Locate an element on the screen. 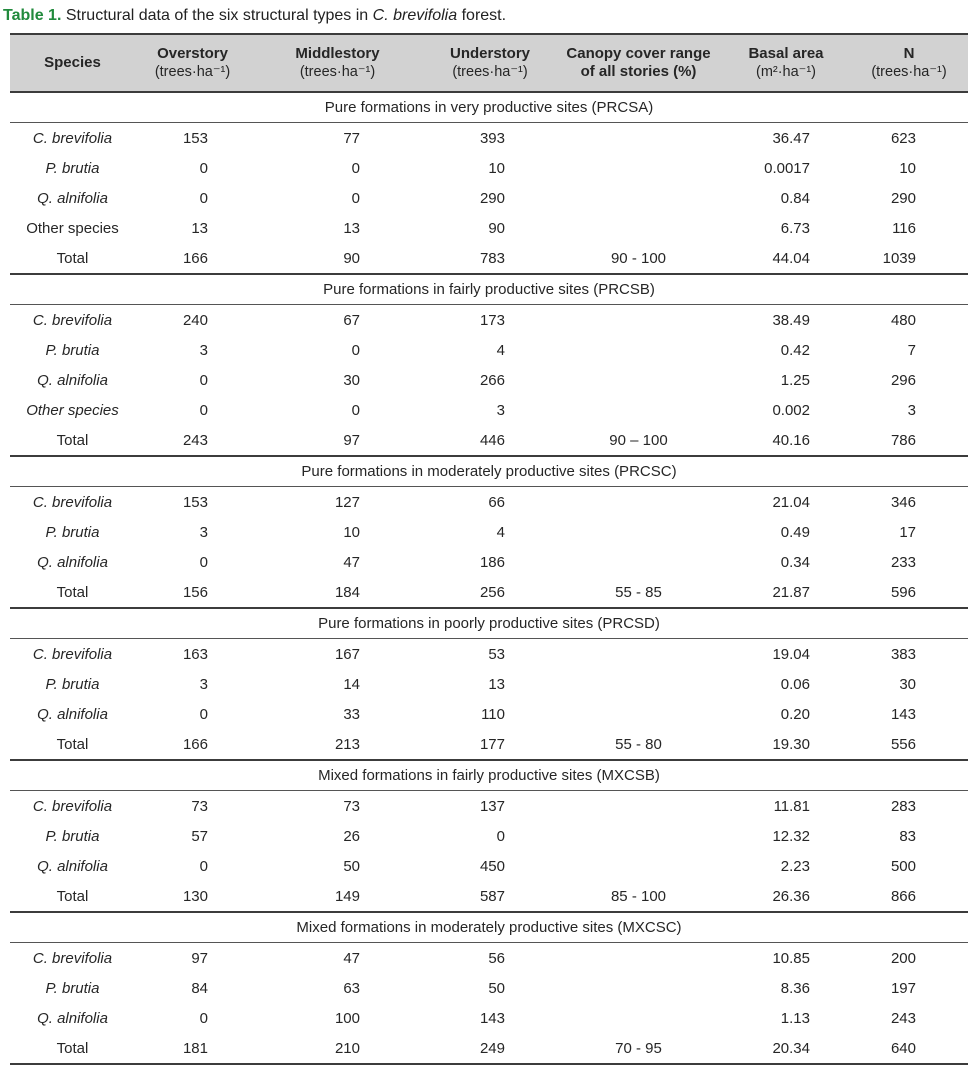  species-cell: Other species is located at coordinates (72, 410).